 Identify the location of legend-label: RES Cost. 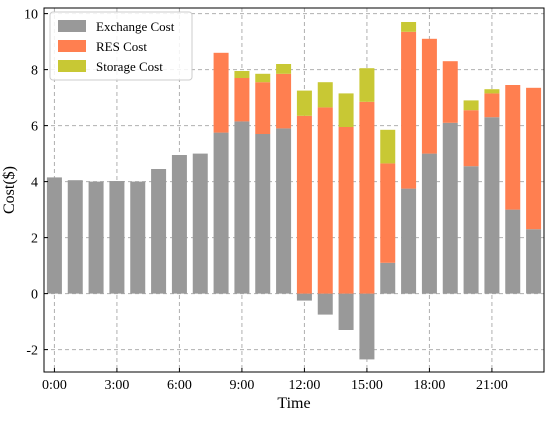
(121, 46).